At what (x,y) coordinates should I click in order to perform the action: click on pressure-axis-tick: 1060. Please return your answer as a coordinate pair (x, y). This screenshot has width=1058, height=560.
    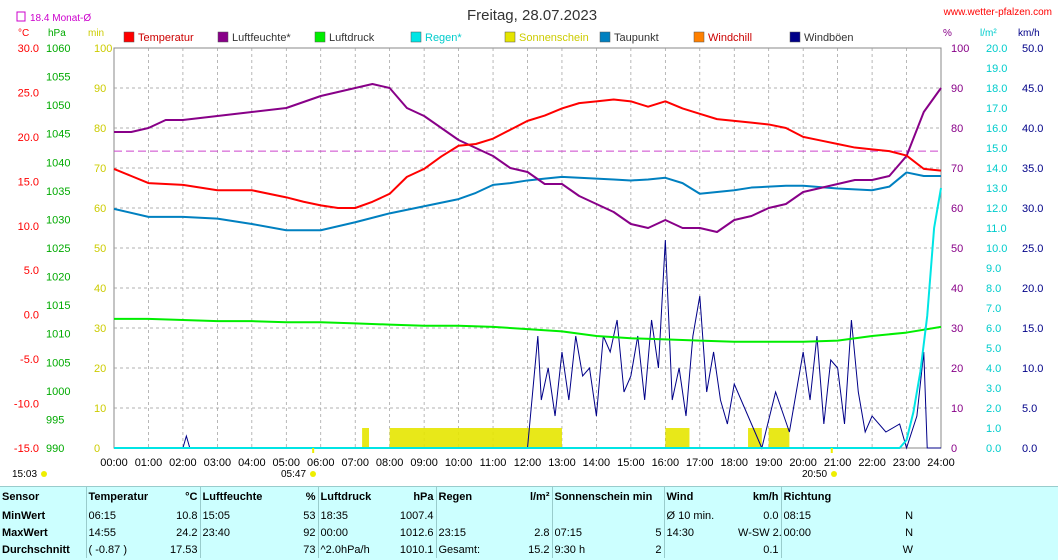
    Looking at the image, I should click on (58, 49).